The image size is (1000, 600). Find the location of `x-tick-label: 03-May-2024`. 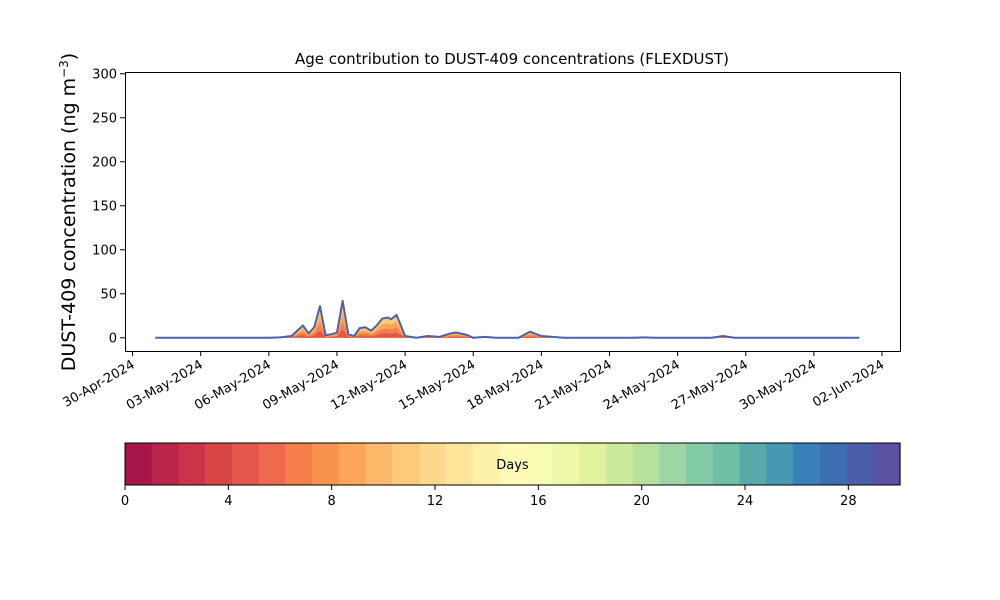

x-tick-label: 03-May-2024 is located at coordinates (165, 385).